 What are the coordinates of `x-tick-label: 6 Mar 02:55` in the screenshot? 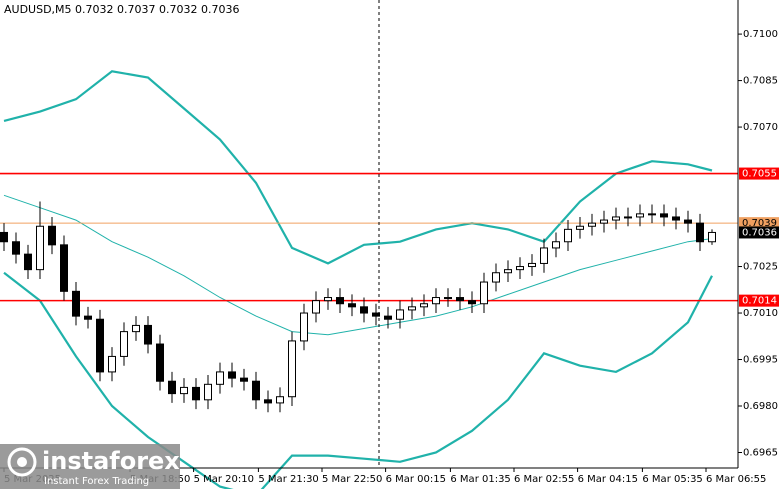 It's located at (544, 479).